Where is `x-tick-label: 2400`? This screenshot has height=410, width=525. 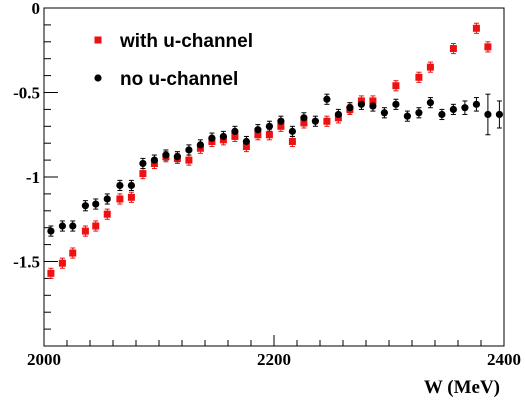
x-tick-label: 2400 is located at coordinates (504, 359).